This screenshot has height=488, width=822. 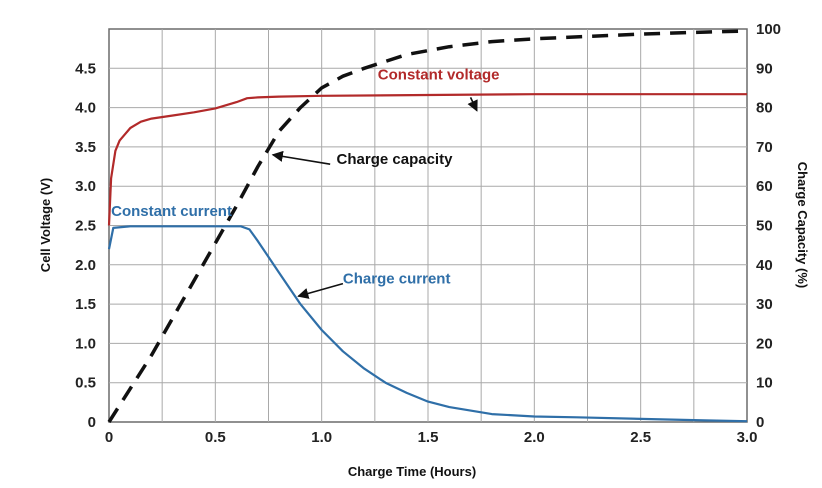 What do you see at coordinates (764, 343) in the screenshot?
I see `y-right-tick-label: 20` at bounding box center [764, 343].